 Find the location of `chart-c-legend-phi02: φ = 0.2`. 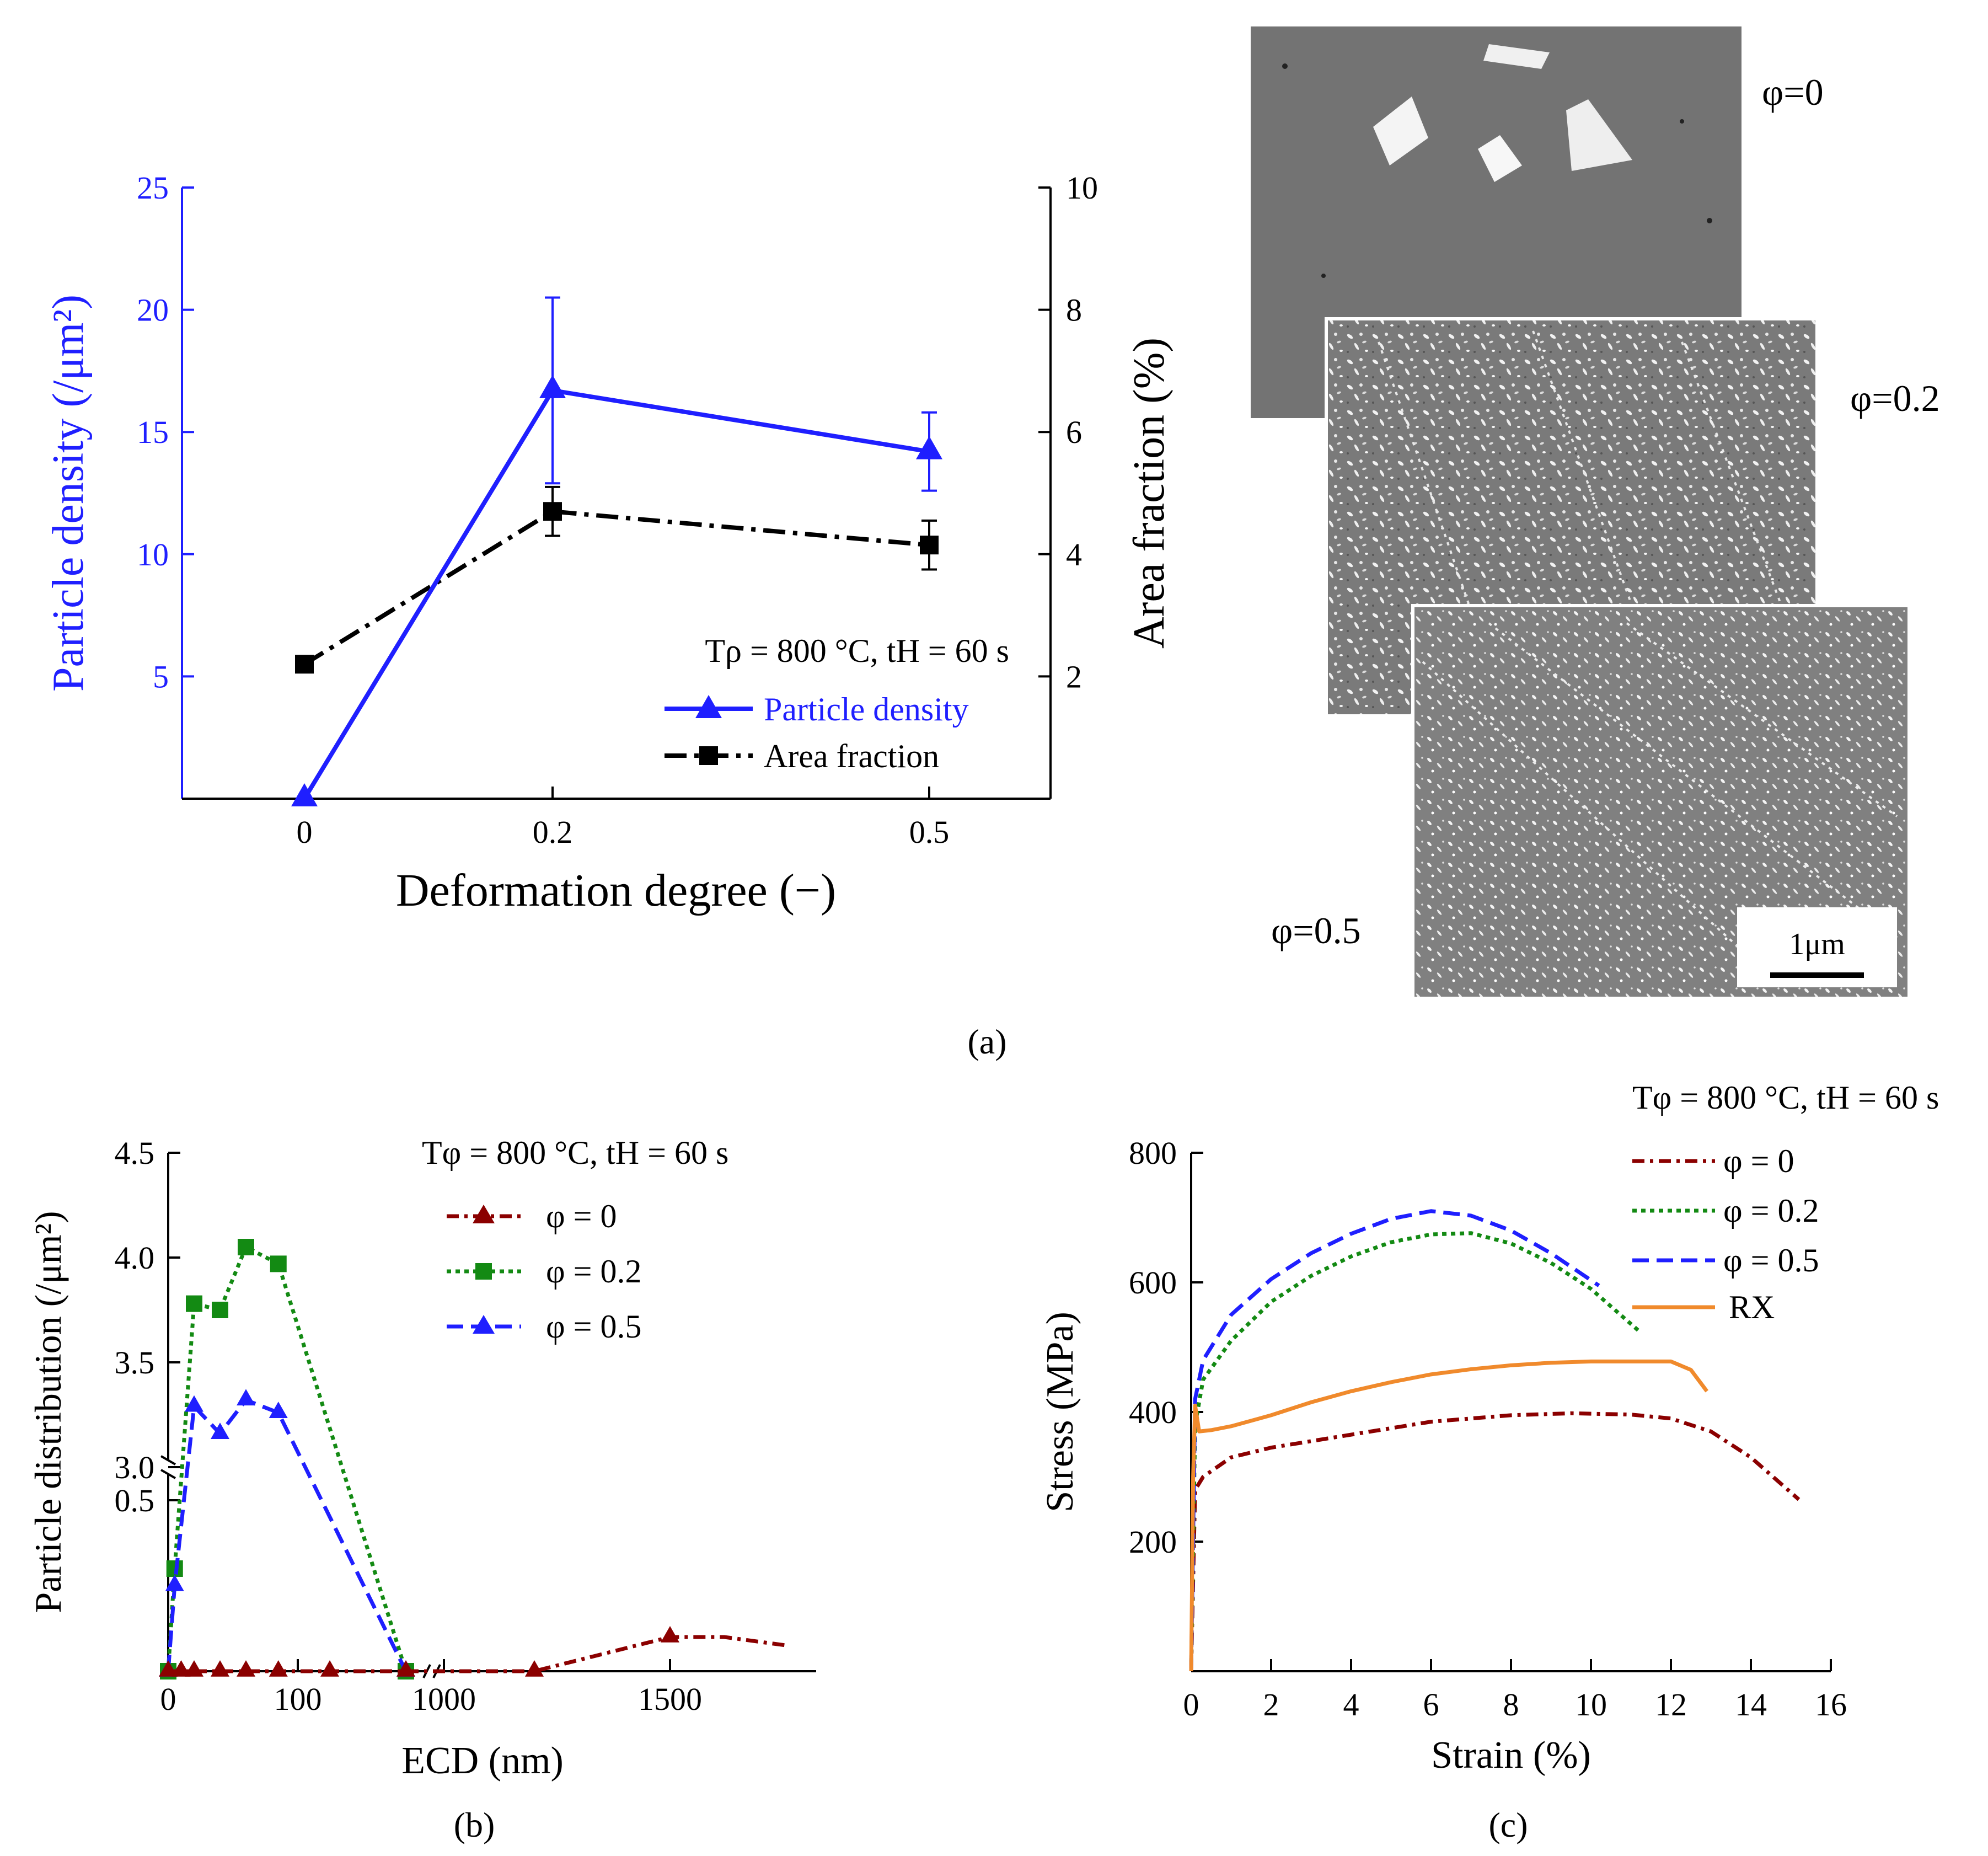

chart-c-legend-phi02: φ = 0.2 is located at coordinates (1771, 1210).